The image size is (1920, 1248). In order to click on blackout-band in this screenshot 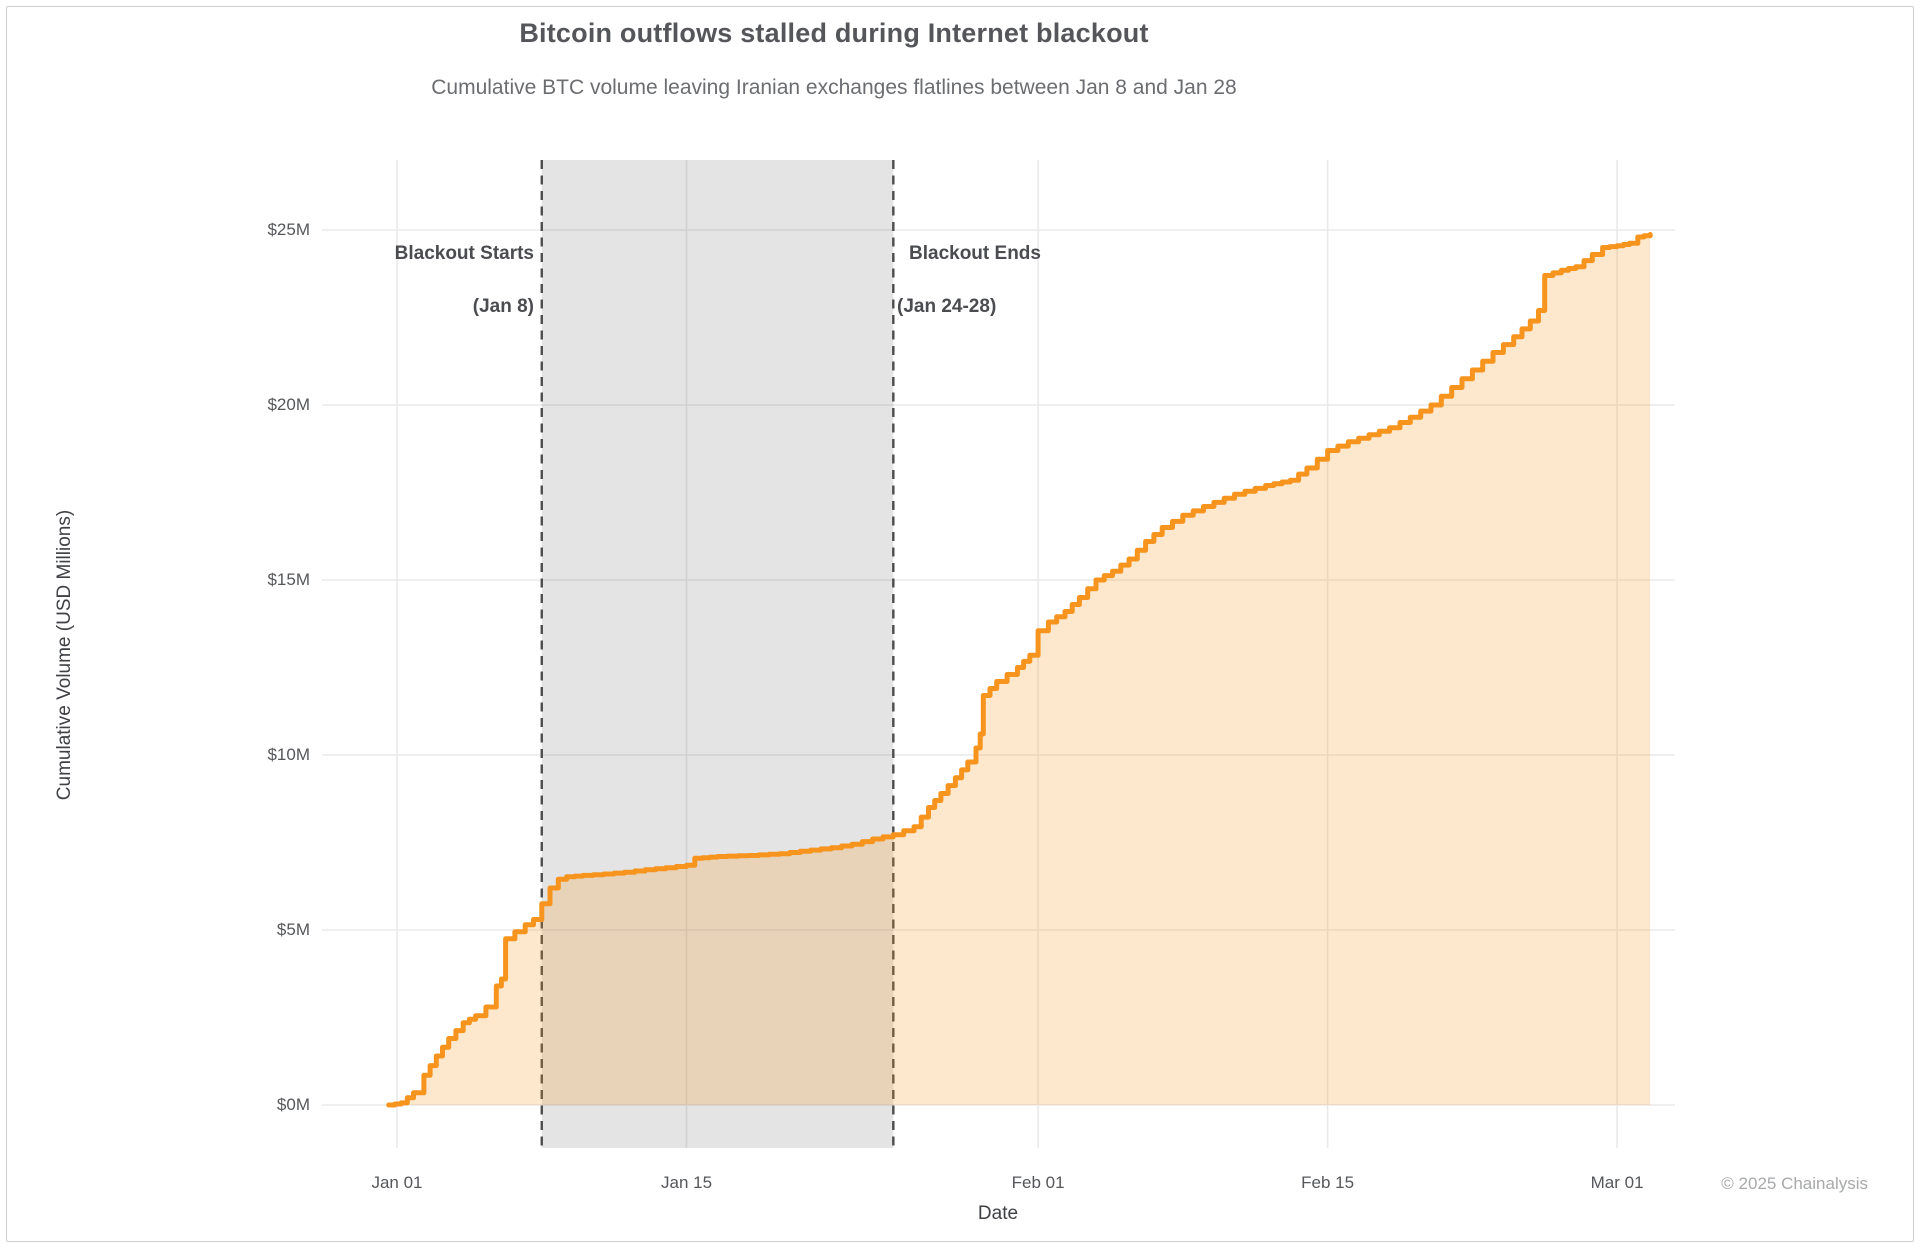, I will do `click(717, 654)`.